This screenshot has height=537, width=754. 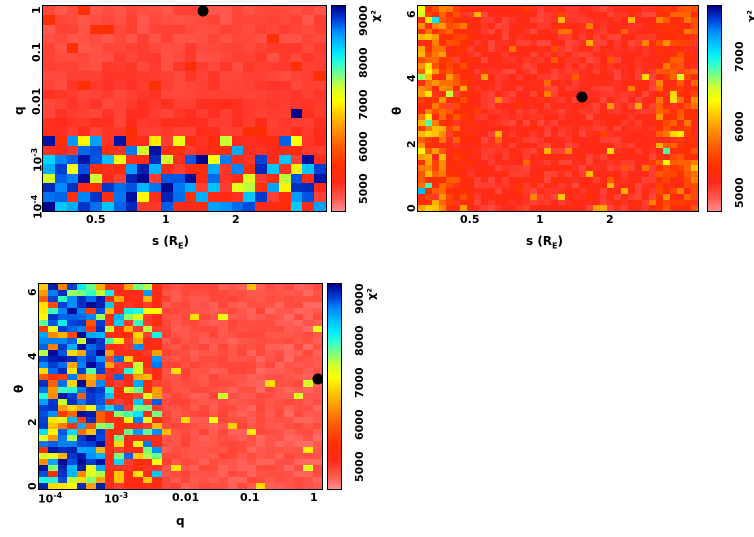 I want to click on ytick-label: 0.01, so click(x=36, y=101).